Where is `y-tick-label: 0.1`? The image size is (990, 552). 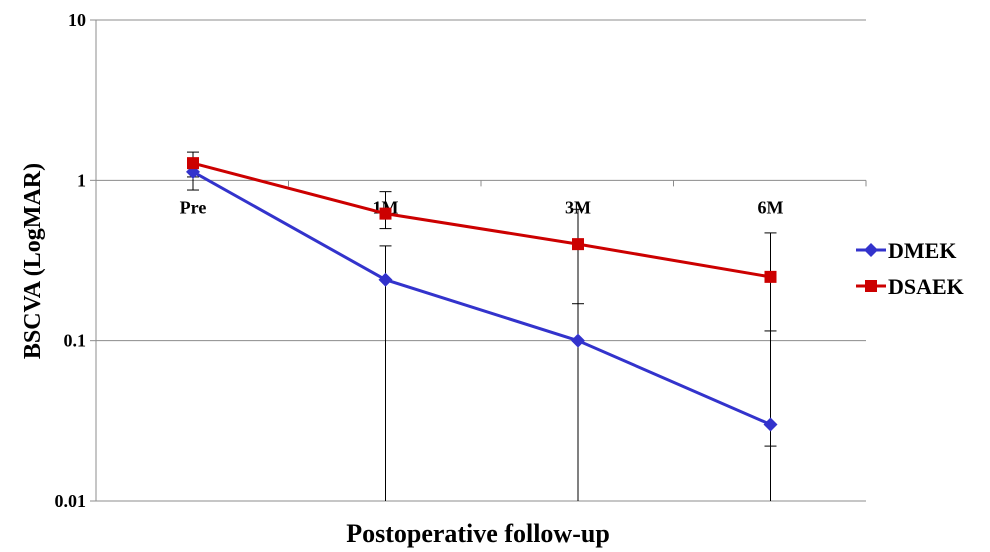 y-tick-label: 0.1 is located at coordinates (75, 341).